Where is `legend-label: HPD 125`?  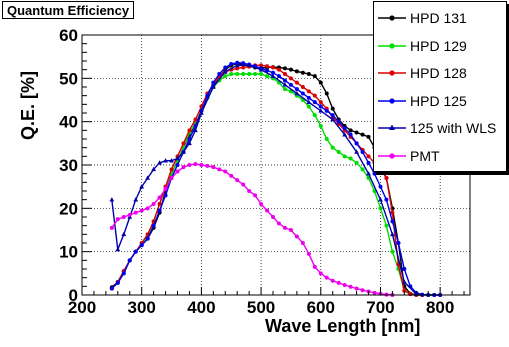
legend-label: HPD 125 is located at coordinates (438, 100).